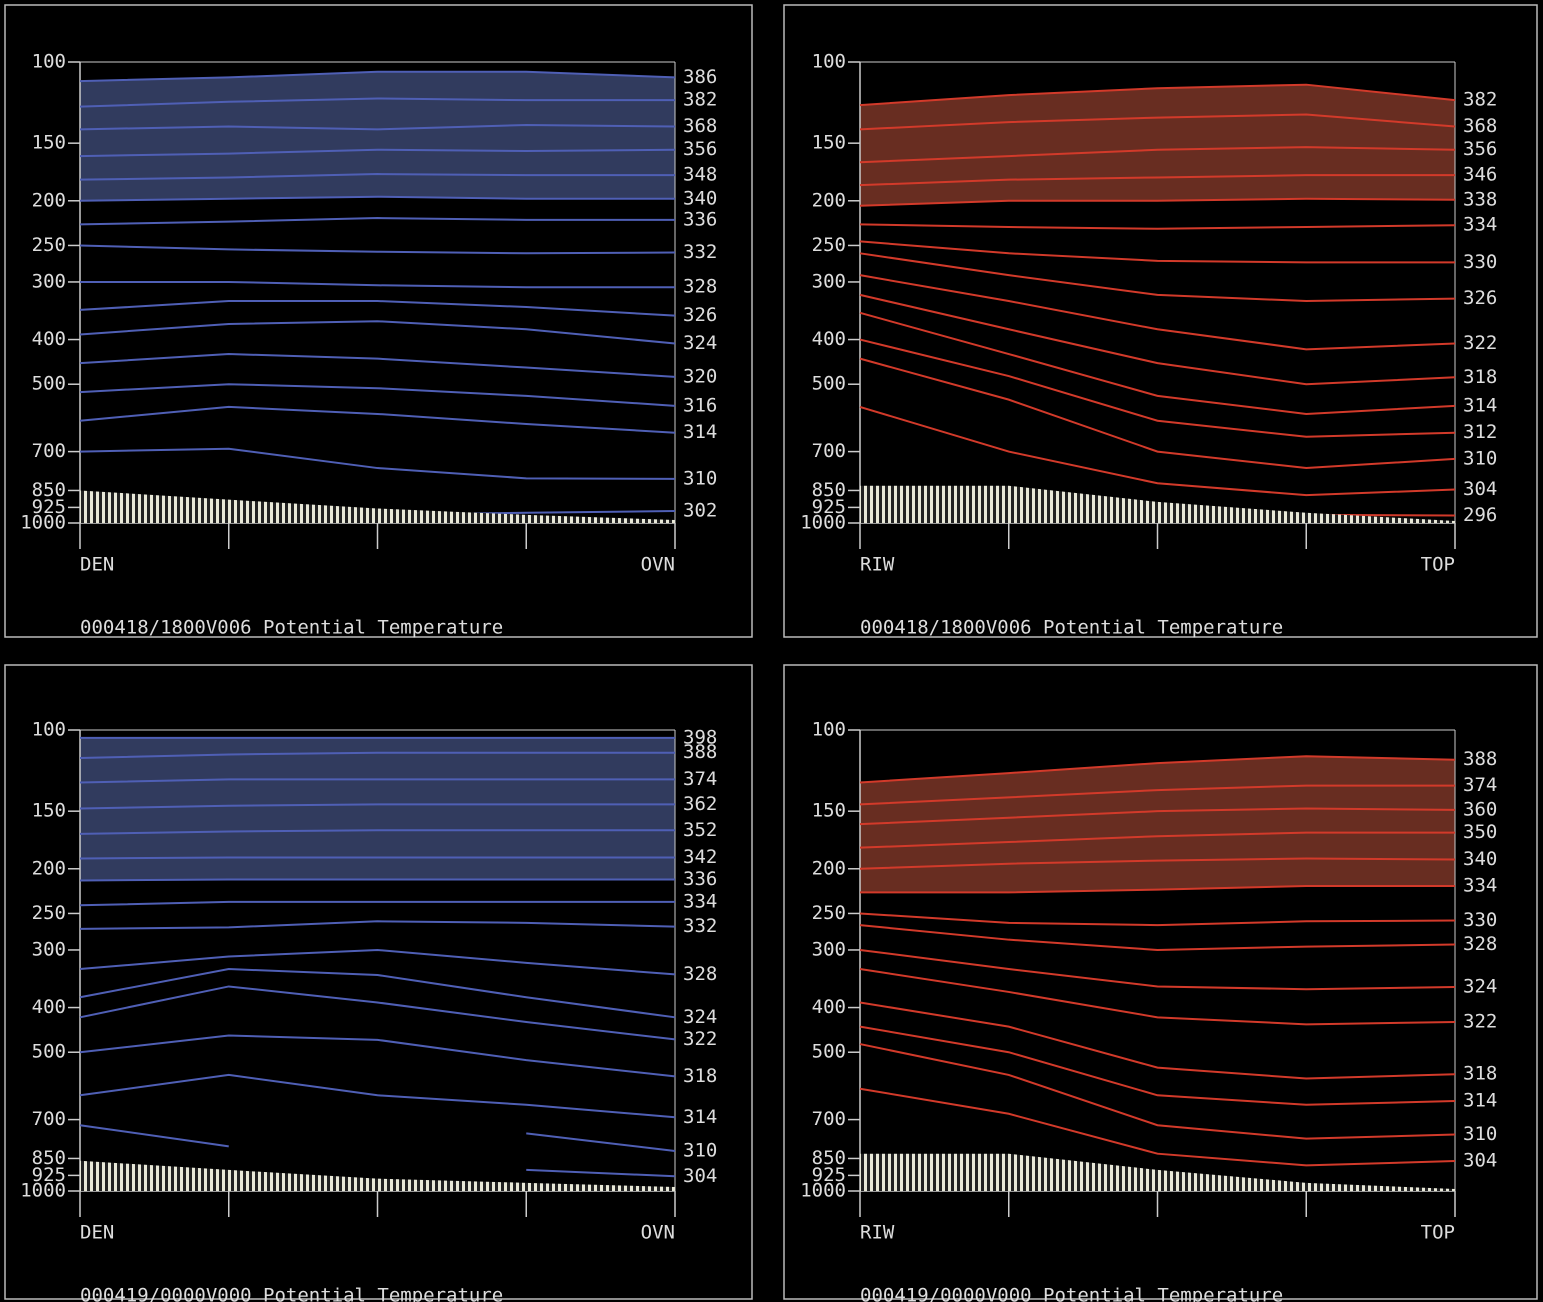 This screenshot has width=1543, height=1302. Describe the element at coordinates (49, 913) in the screenshot. I see `y-tick-label: 250` at that location.